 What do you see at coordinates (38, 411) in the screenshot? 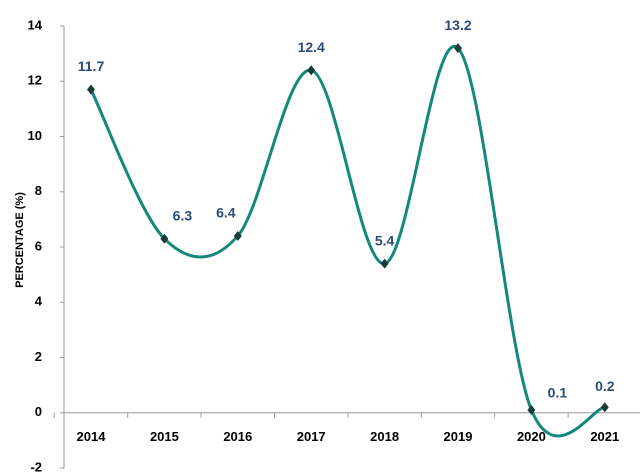
I see `y-tick-label: 0` at bounding box center [38, 411].